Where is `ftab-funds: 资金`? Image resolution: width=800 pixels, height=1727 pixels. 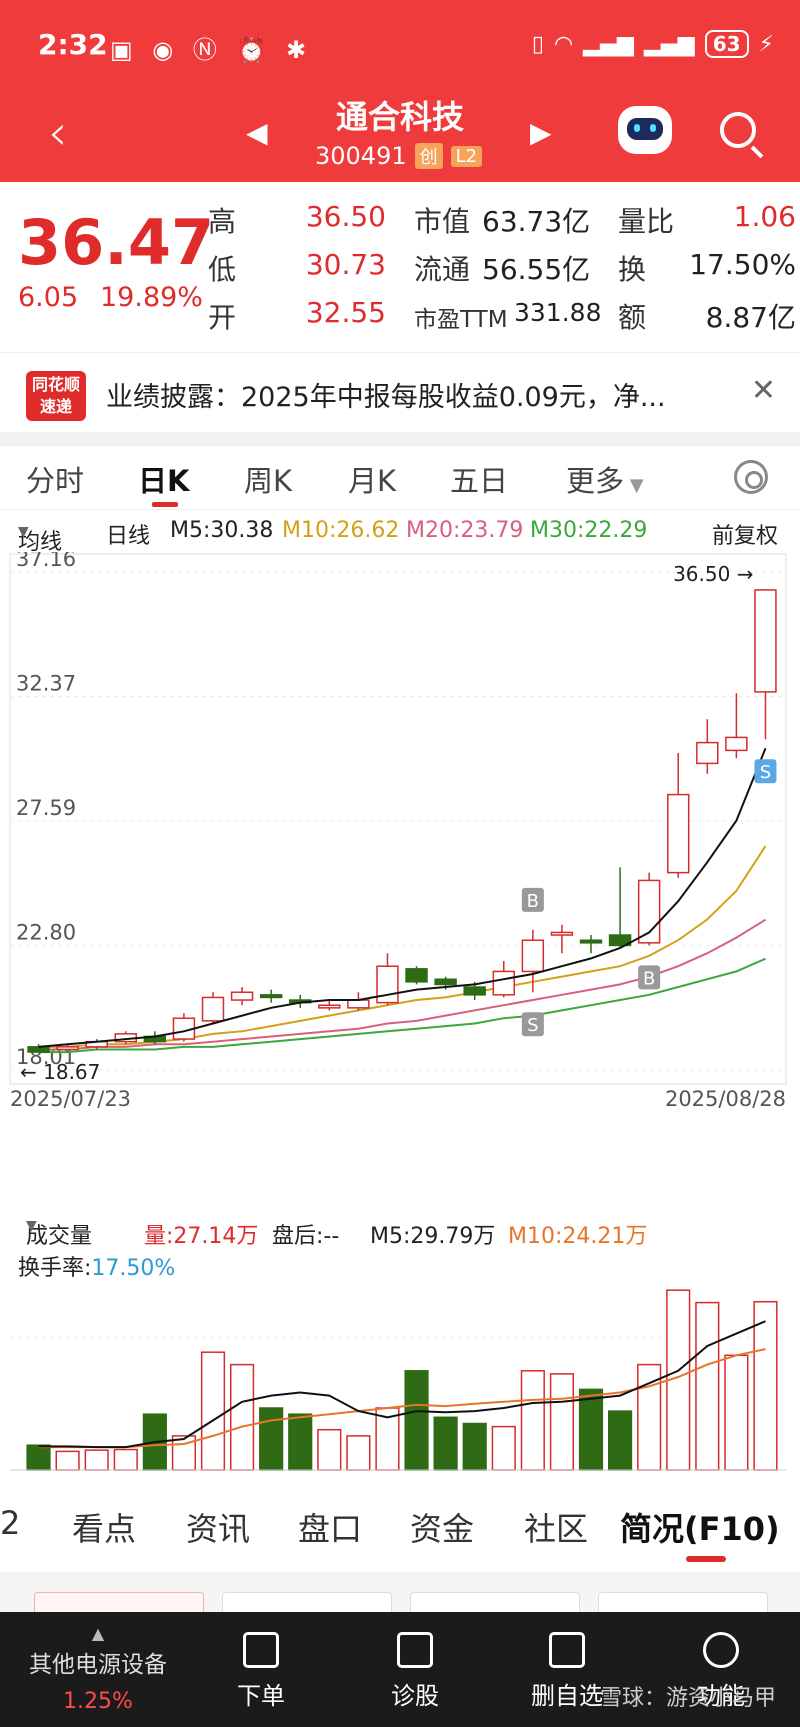 ftab-funds: 资金 is located at coordinates (442, 1529).